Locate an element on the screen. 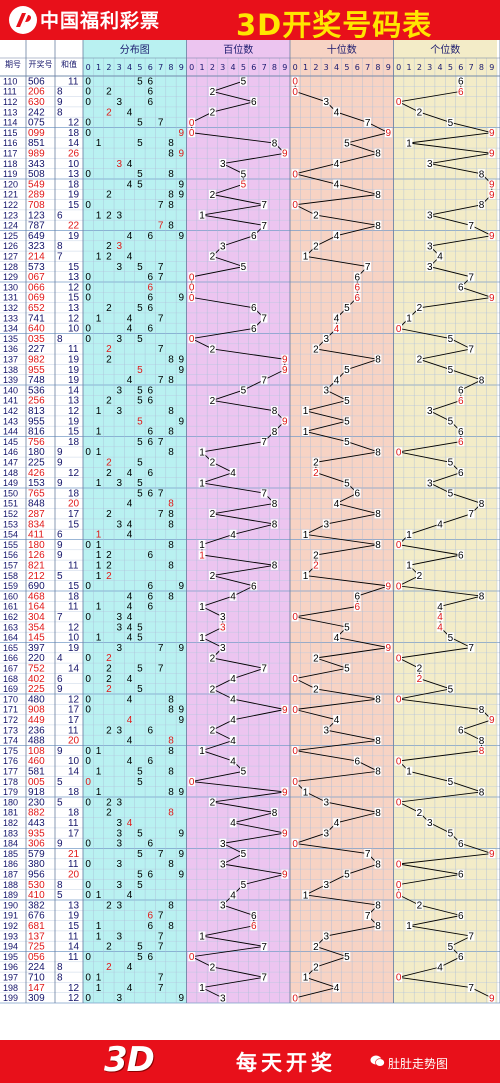  issue-cell: 116 is located at coordinates (10, 143).